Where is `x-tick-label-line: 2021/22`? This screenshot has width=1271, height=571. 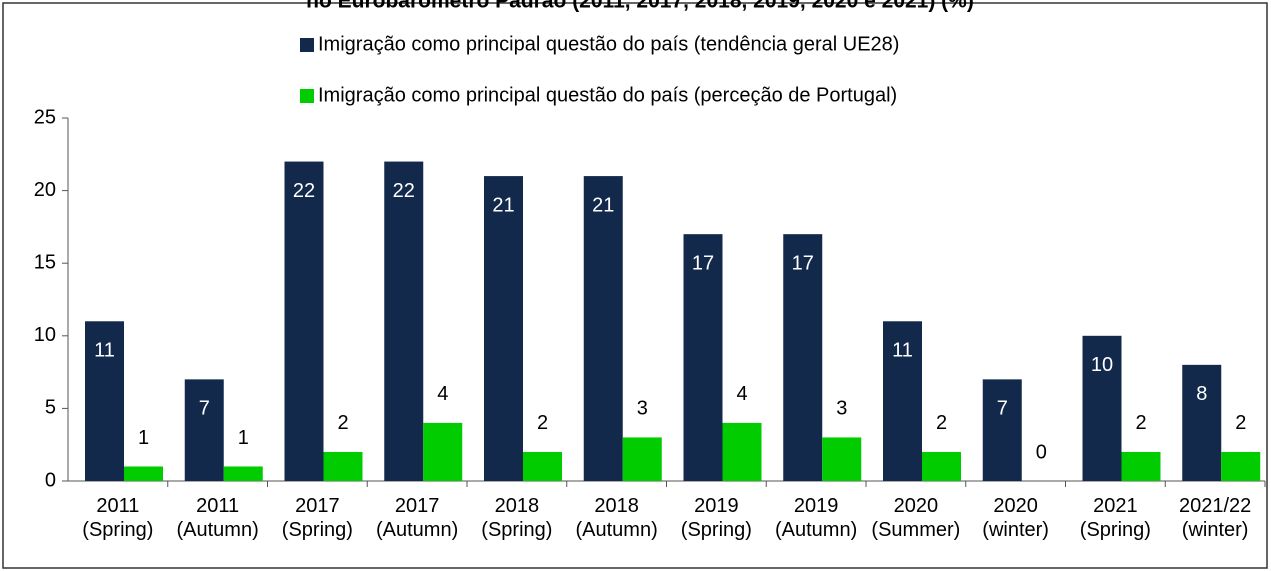
x-tick-label-line: 2021/22 is located at coordinates (1215, 506).